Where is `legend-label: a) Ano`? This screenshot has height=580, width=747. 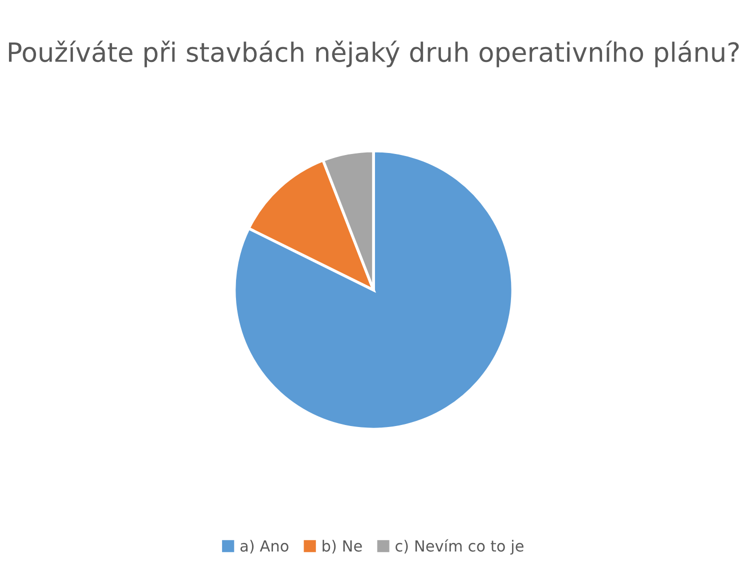 legend-label: a) Ano is located at coordinates (264, 547).